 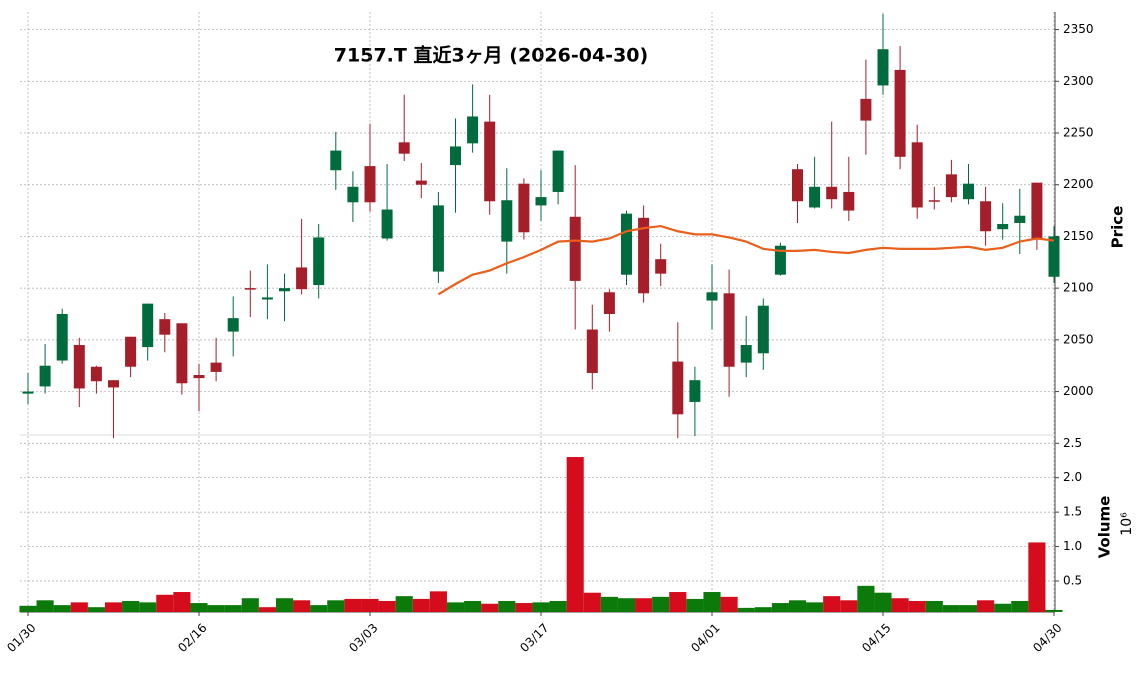 What do you see at coordinates (1078, 184) in the screenshot?
I see `y-tick-label: 2200` at bounding box center [1078, 184].